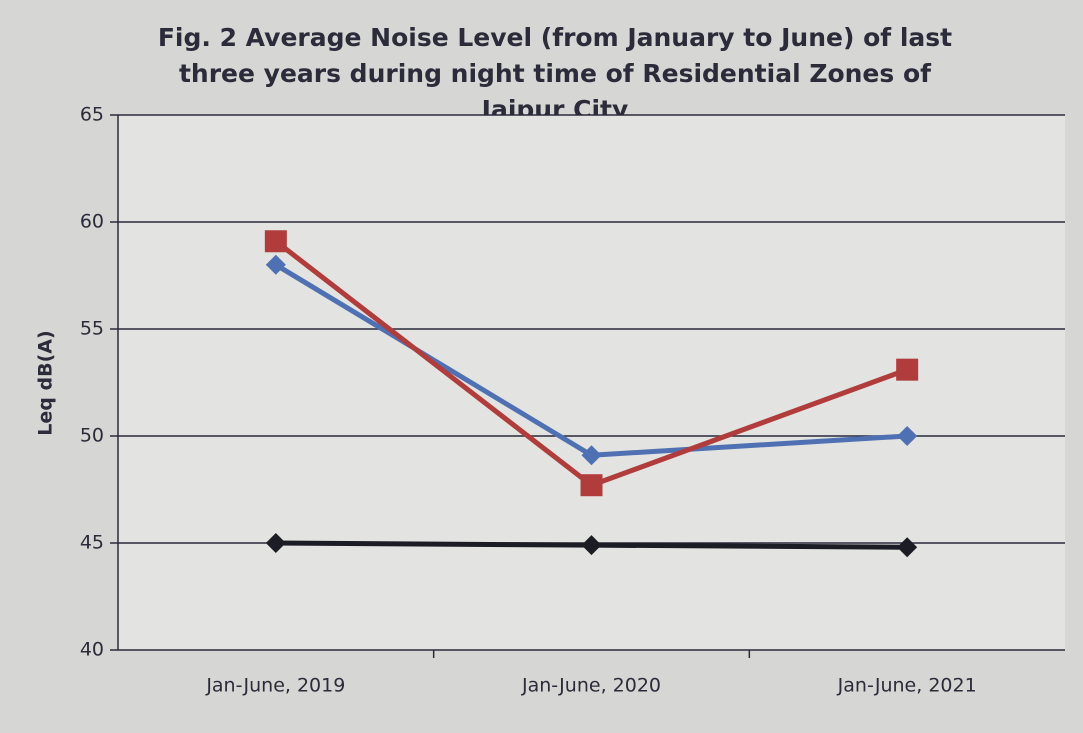 The image size is (1083, 733). Describe the element at coordinates (907, 686) in the screenshot. I see `x-tick-label: Jan-June, 2021` at that location.